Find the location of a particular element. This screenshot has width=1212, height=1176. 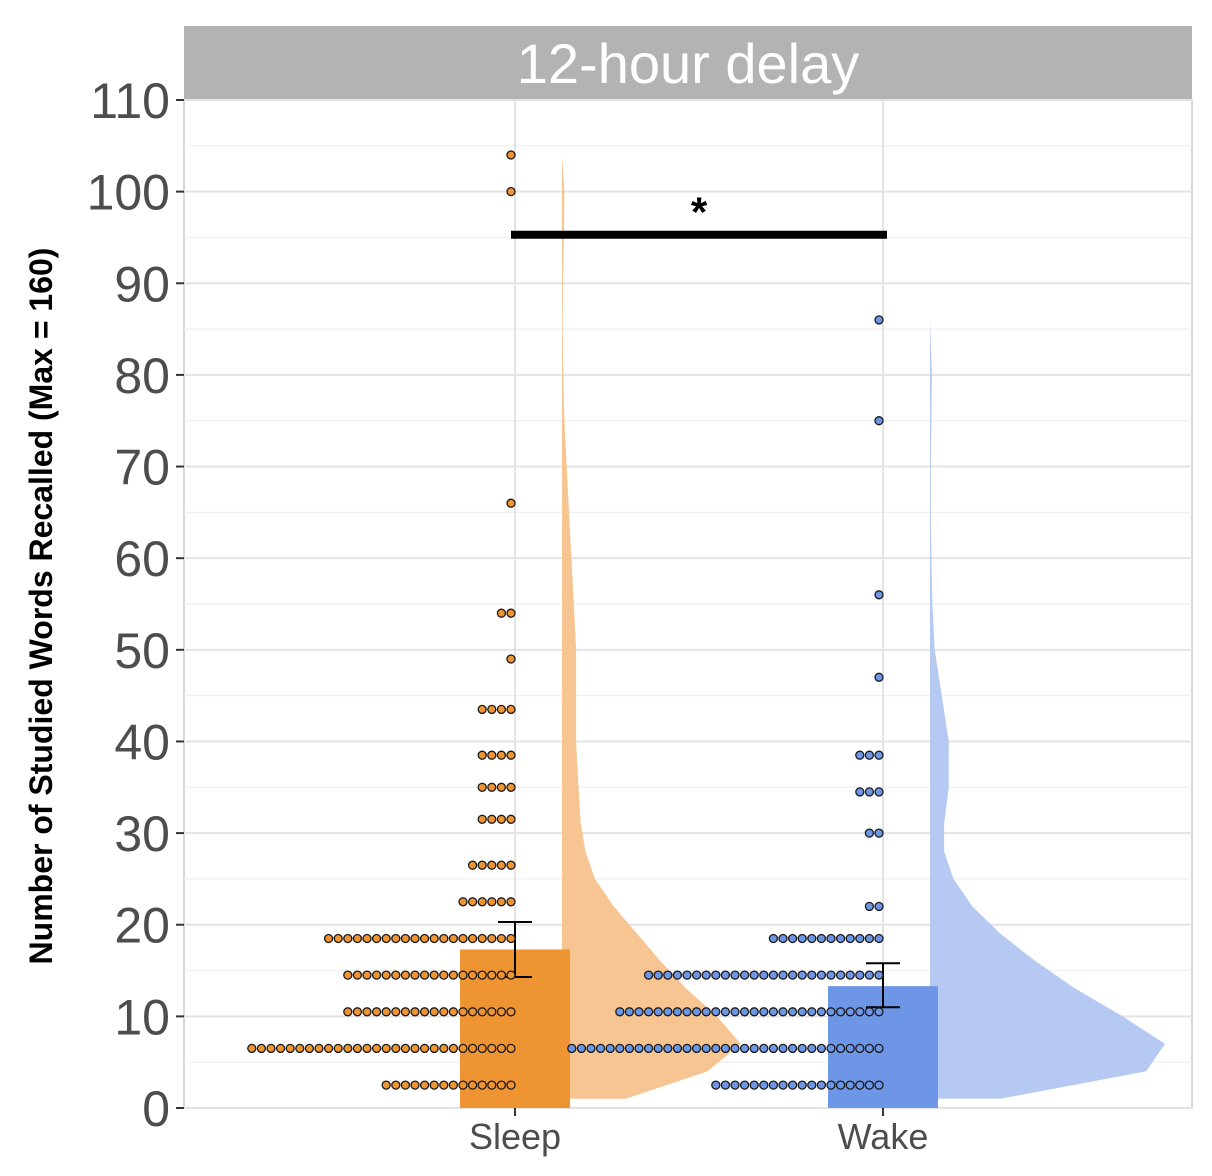

facet-title: 12-hour delay is located at coordinates (688, 63).